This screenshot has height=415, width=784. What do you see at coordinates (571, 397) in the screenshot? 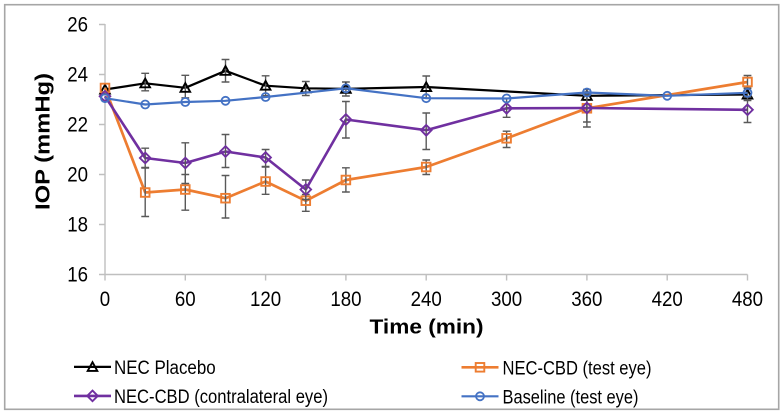
I see `svg-text: Baseline (test eye)` at bounding box center [571, 397].